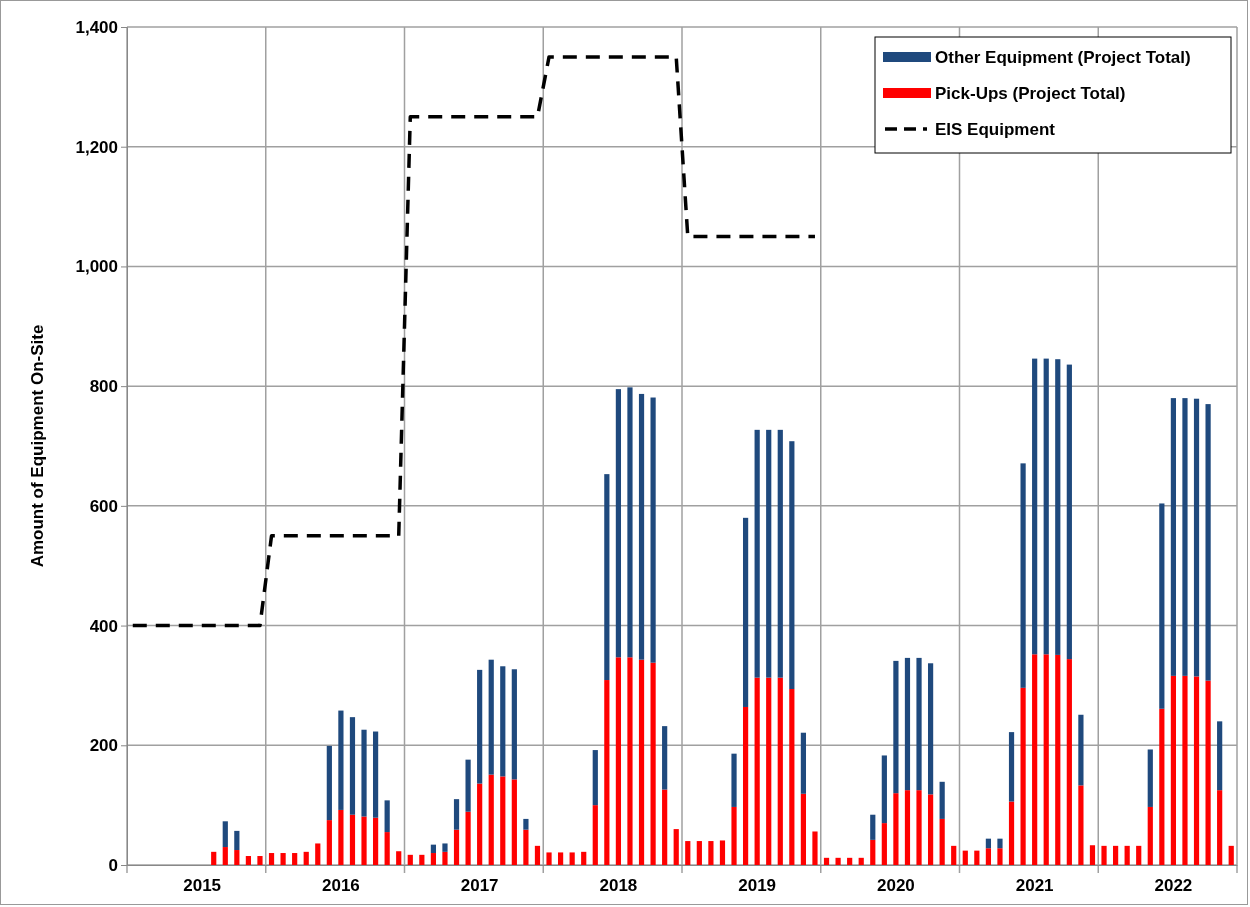 This screenshot has width=1250, height=907. What do you see at coordinates (103, 746) in the screenshot?
I see `y-tick-label: 200` at bounding box center [103, 746].